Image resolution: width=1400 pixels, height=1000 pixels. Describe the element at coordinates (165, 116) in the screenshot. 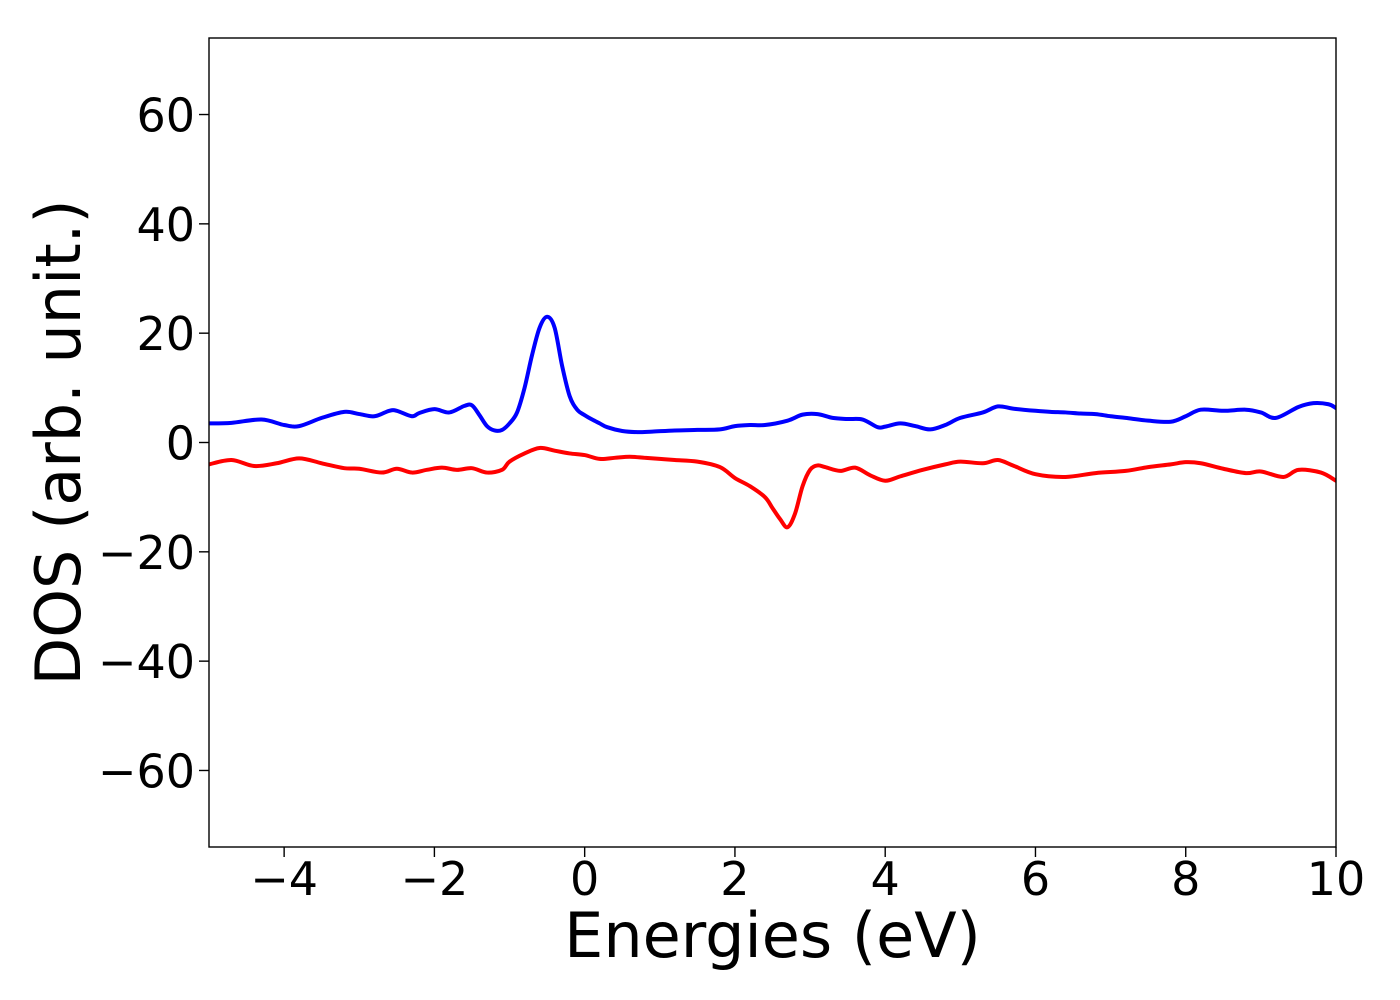

I see `y-tick-label: 60` at that location.